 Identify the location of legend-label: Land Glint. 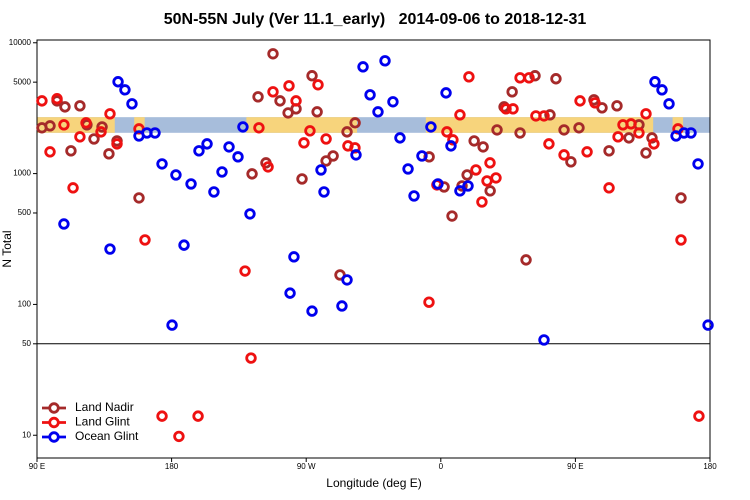
(102, 422).